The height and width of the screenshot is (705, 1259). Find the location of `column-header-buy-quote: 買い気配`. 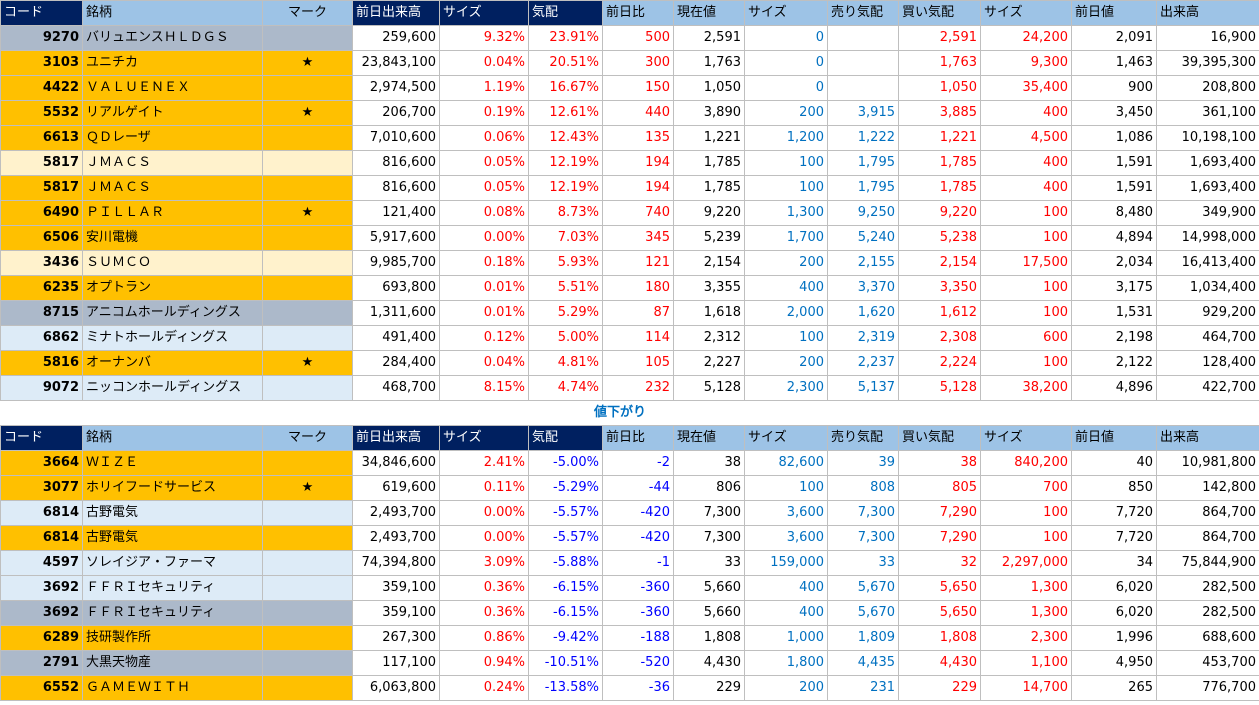

column-header-buy-quote: 買い気配 is located at coordinates (939, 13).